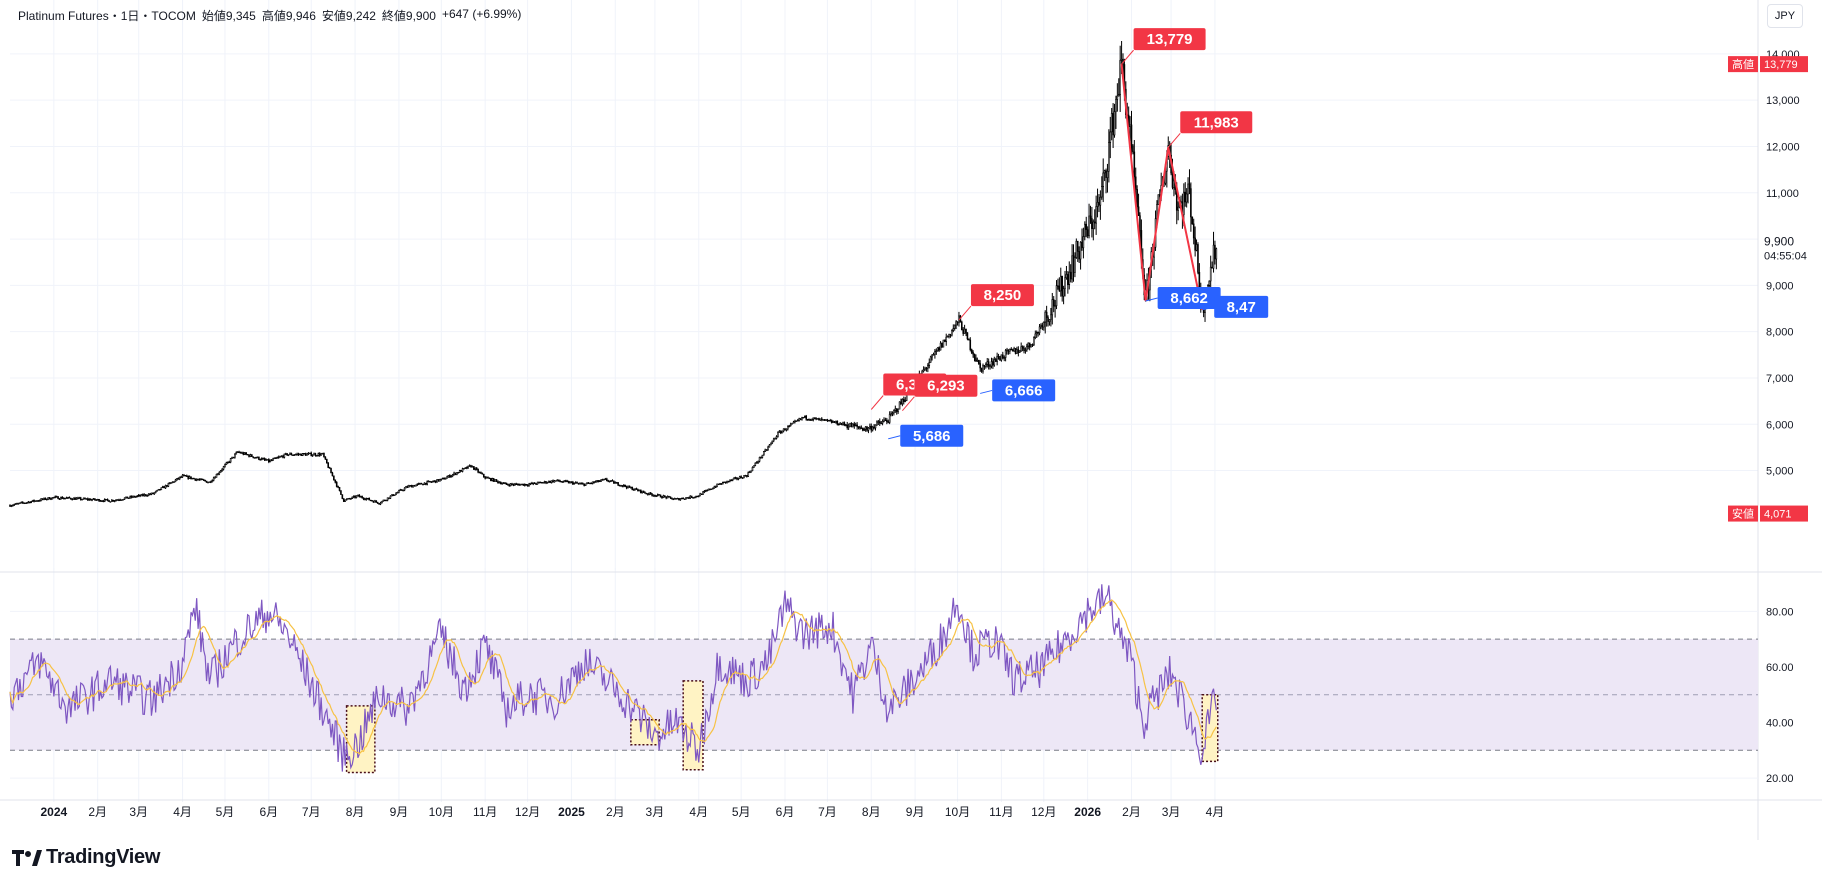  I want to click on rsi-axis: 80.00 60.00 40.00 20.00, so click(1780, 695).